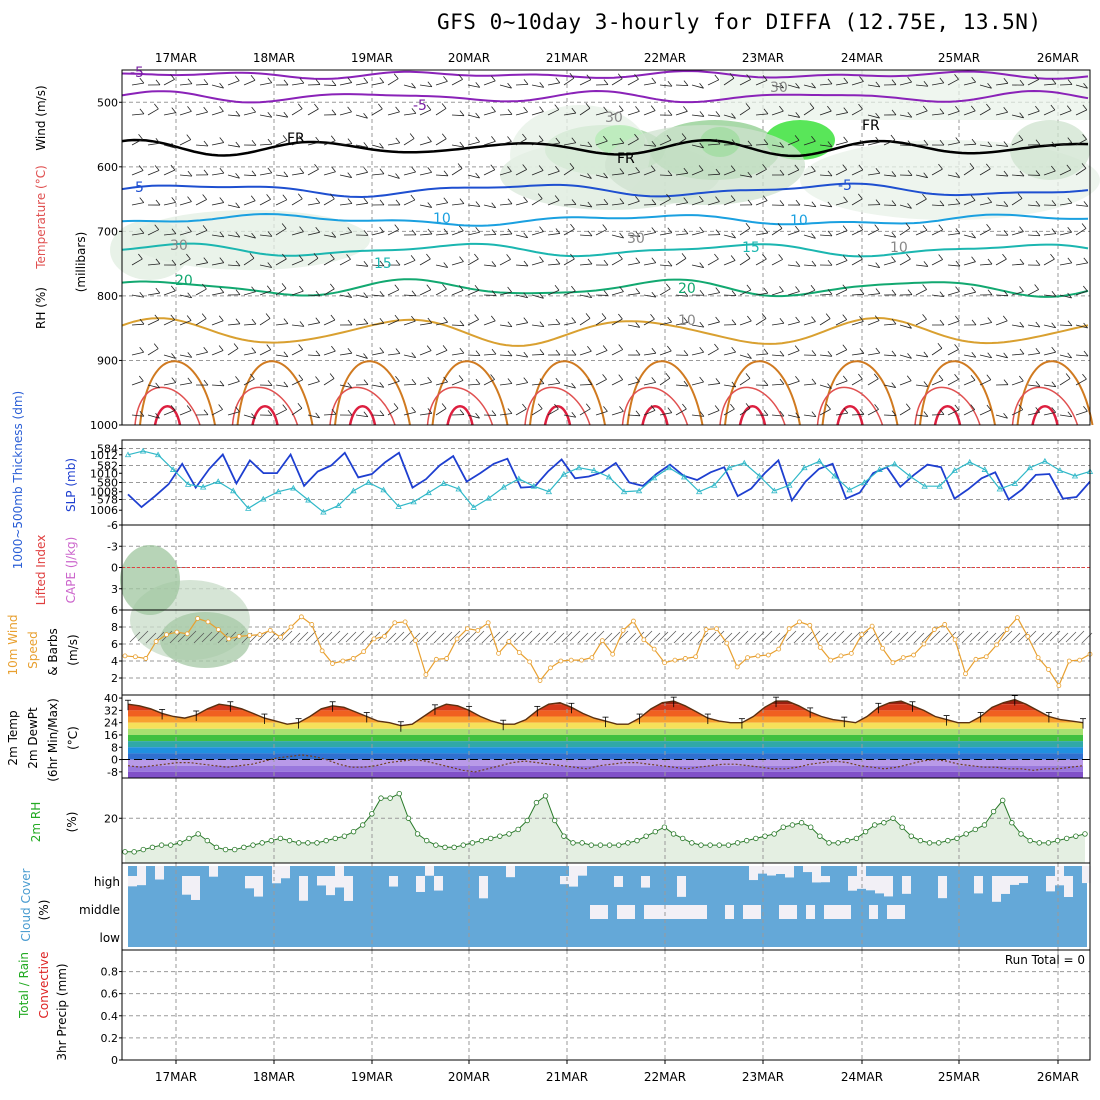  What do you see at coordinates (62, 1011) in the screenshot?
I see `precip-axis-label: 3hr Precip (mm)` at bounding box center [62, 1011].